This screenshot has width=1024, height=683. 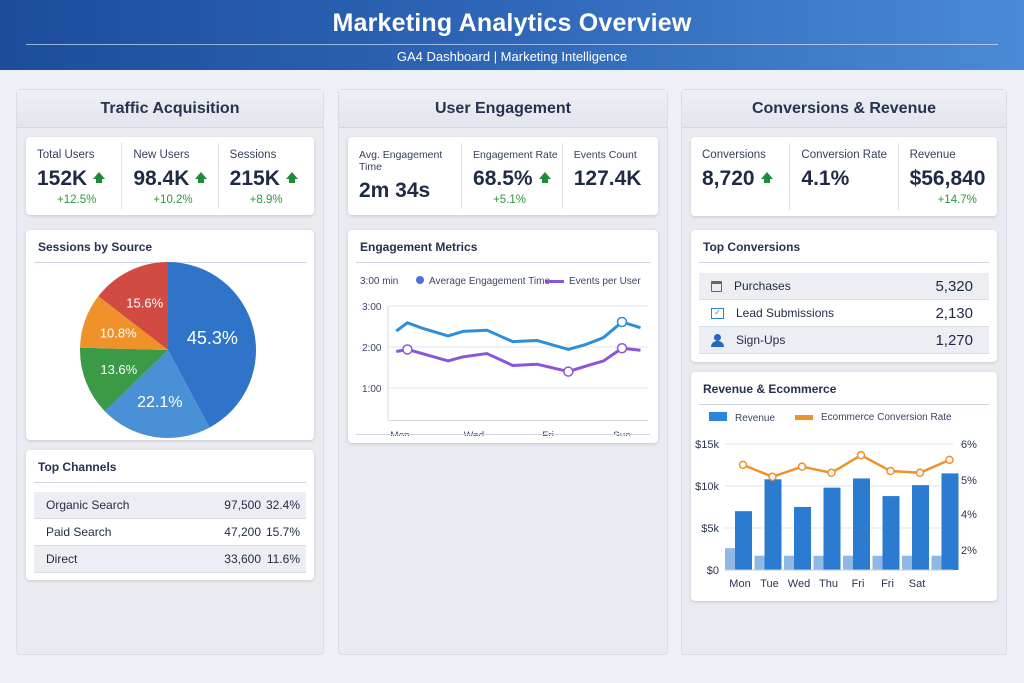 What do you see at coordinates (969, 515) in the screenshot?
I see `y2-tick-label: 4%` at bounding box center [969, 515].